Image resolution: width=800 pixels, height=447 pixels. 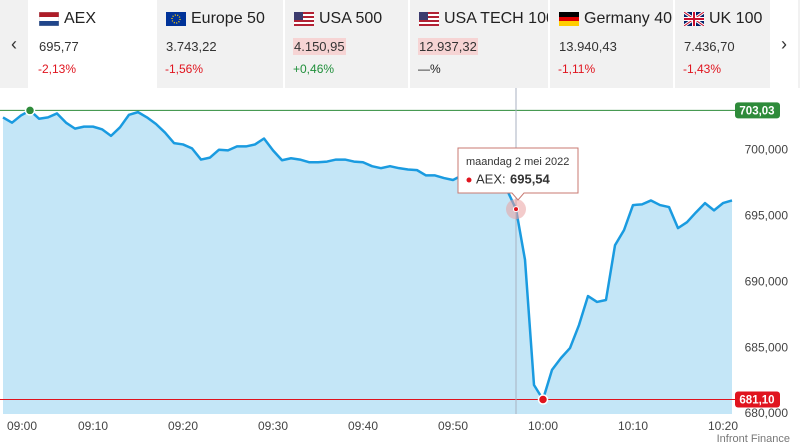 I want to click on ticker-tab: Germany 40 13.940,43 -1,11%, so click(x=610, y=44).